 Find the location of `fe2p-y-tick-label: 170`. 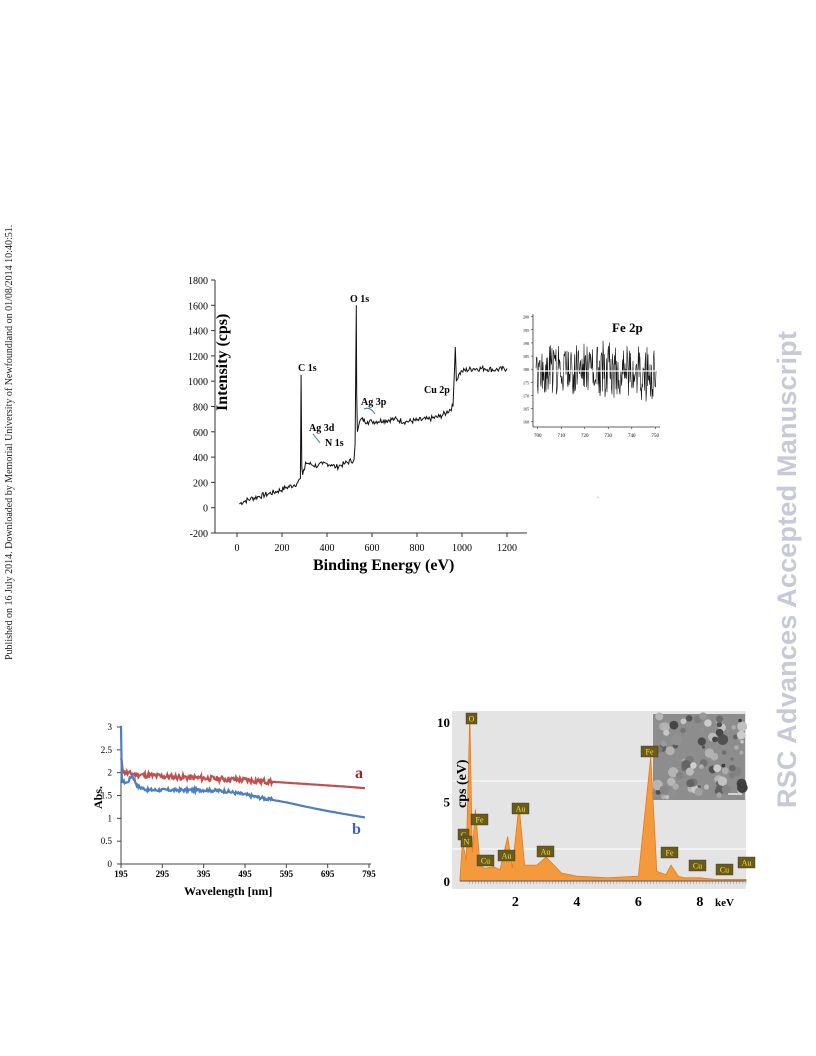

fe2p-y-tick-label: 170 is located at coordinates (526, 395).